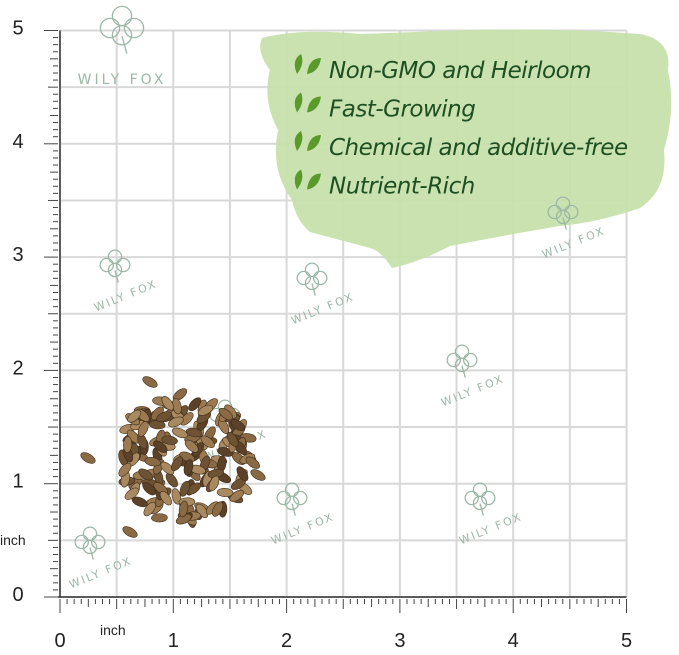 The height and width of the screenshot is (655, 679). What do you see at coordinates (626, 641) in the screenshot?
I see `x-ruler-label: 5` at bounding box center [626, 641].